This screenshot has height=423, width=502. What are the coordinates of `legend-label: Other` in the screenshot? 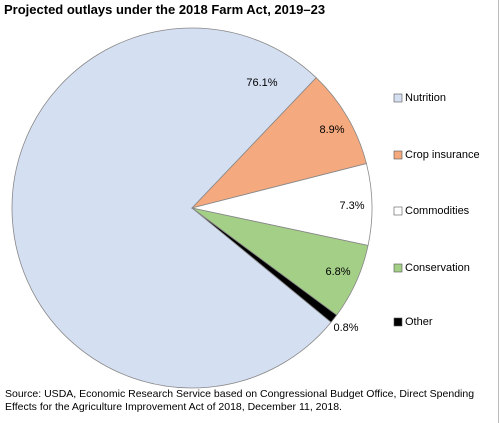 It's located at (419, 322).